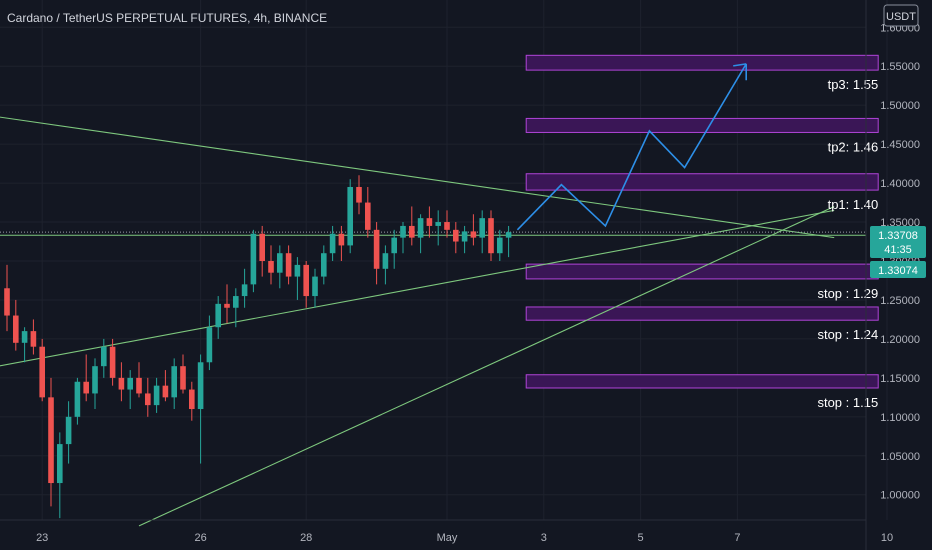  What do you see at coordinates (900, 145) in the screenshot?
I see `y-tick-label: 1.45000` at bounding box center [900, 145].